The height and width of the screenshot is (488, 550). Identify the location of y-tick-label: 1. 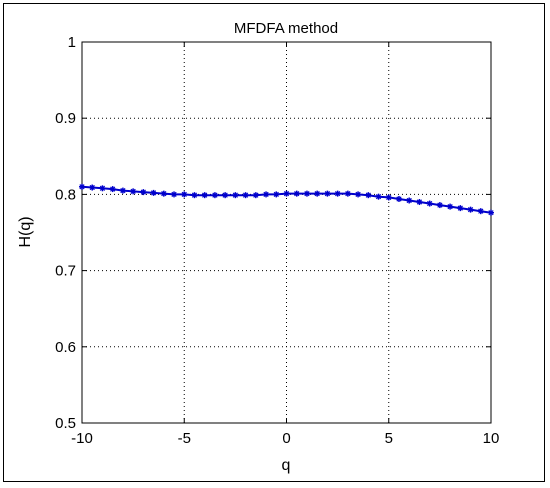
(72, 42).